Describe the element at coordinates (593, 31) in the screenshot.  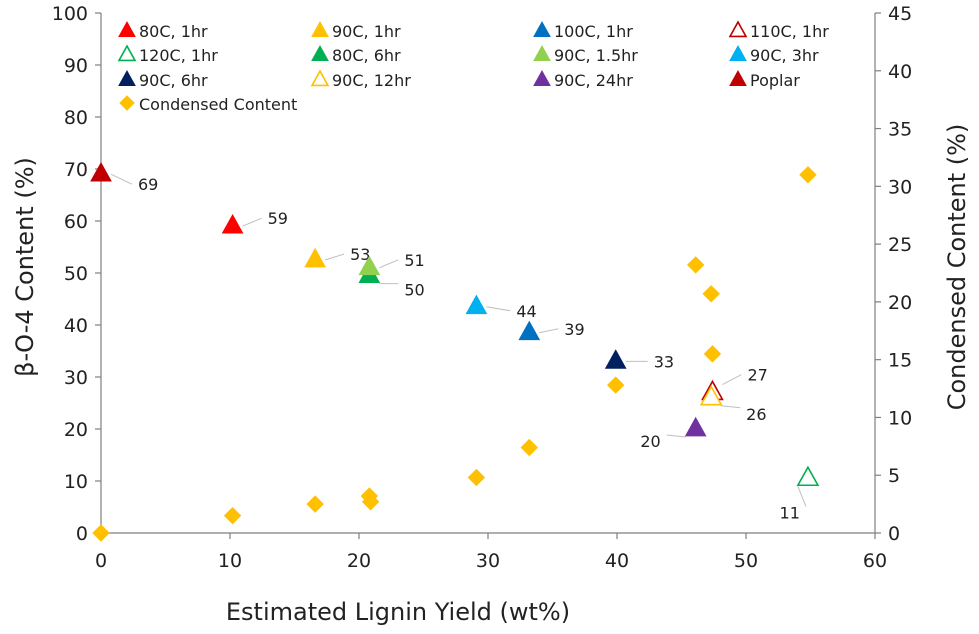
I see `legend-label: 100C, 1hr` at that location.